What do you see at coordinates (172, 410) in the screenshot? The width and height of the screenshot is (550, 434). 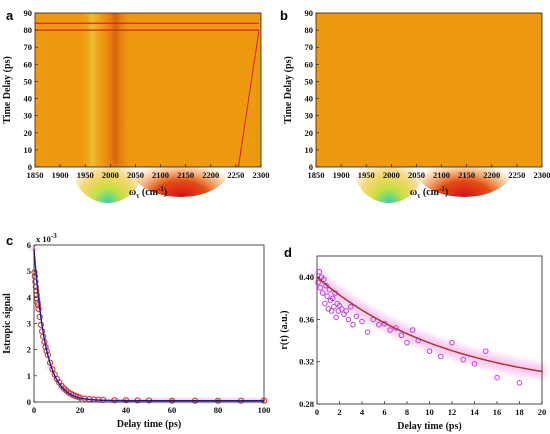 I see `x-tick-label: 60` at bounding box center [172, 410].